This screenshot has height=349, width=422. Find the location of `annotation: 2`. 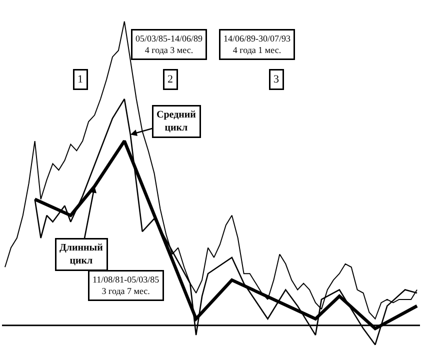

annotation: 2 is located at coordinates (170, 80).